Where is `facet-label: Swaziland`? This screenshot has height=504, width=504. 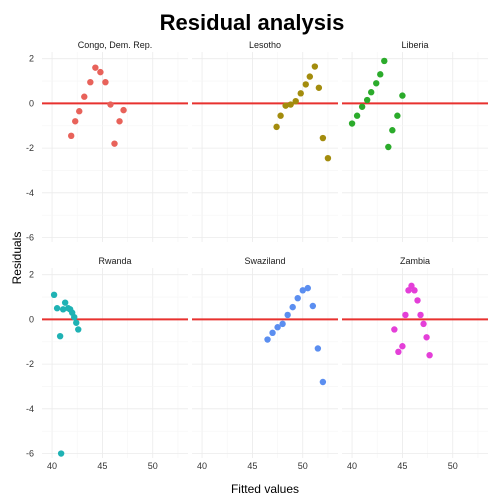 facet-label: Swaziland is located at coordinates (264, 261).